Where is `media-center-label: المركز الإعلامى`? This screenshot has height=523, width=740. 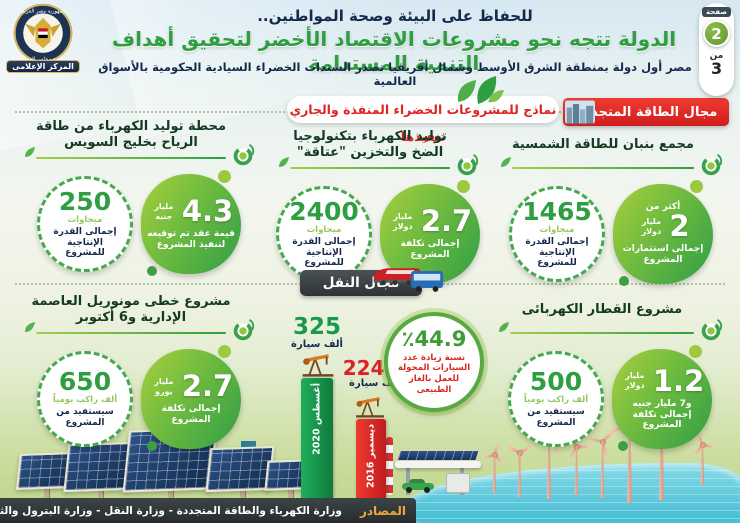 media-center-label: المركز الإعلامى is located at coordinates (43, 66).